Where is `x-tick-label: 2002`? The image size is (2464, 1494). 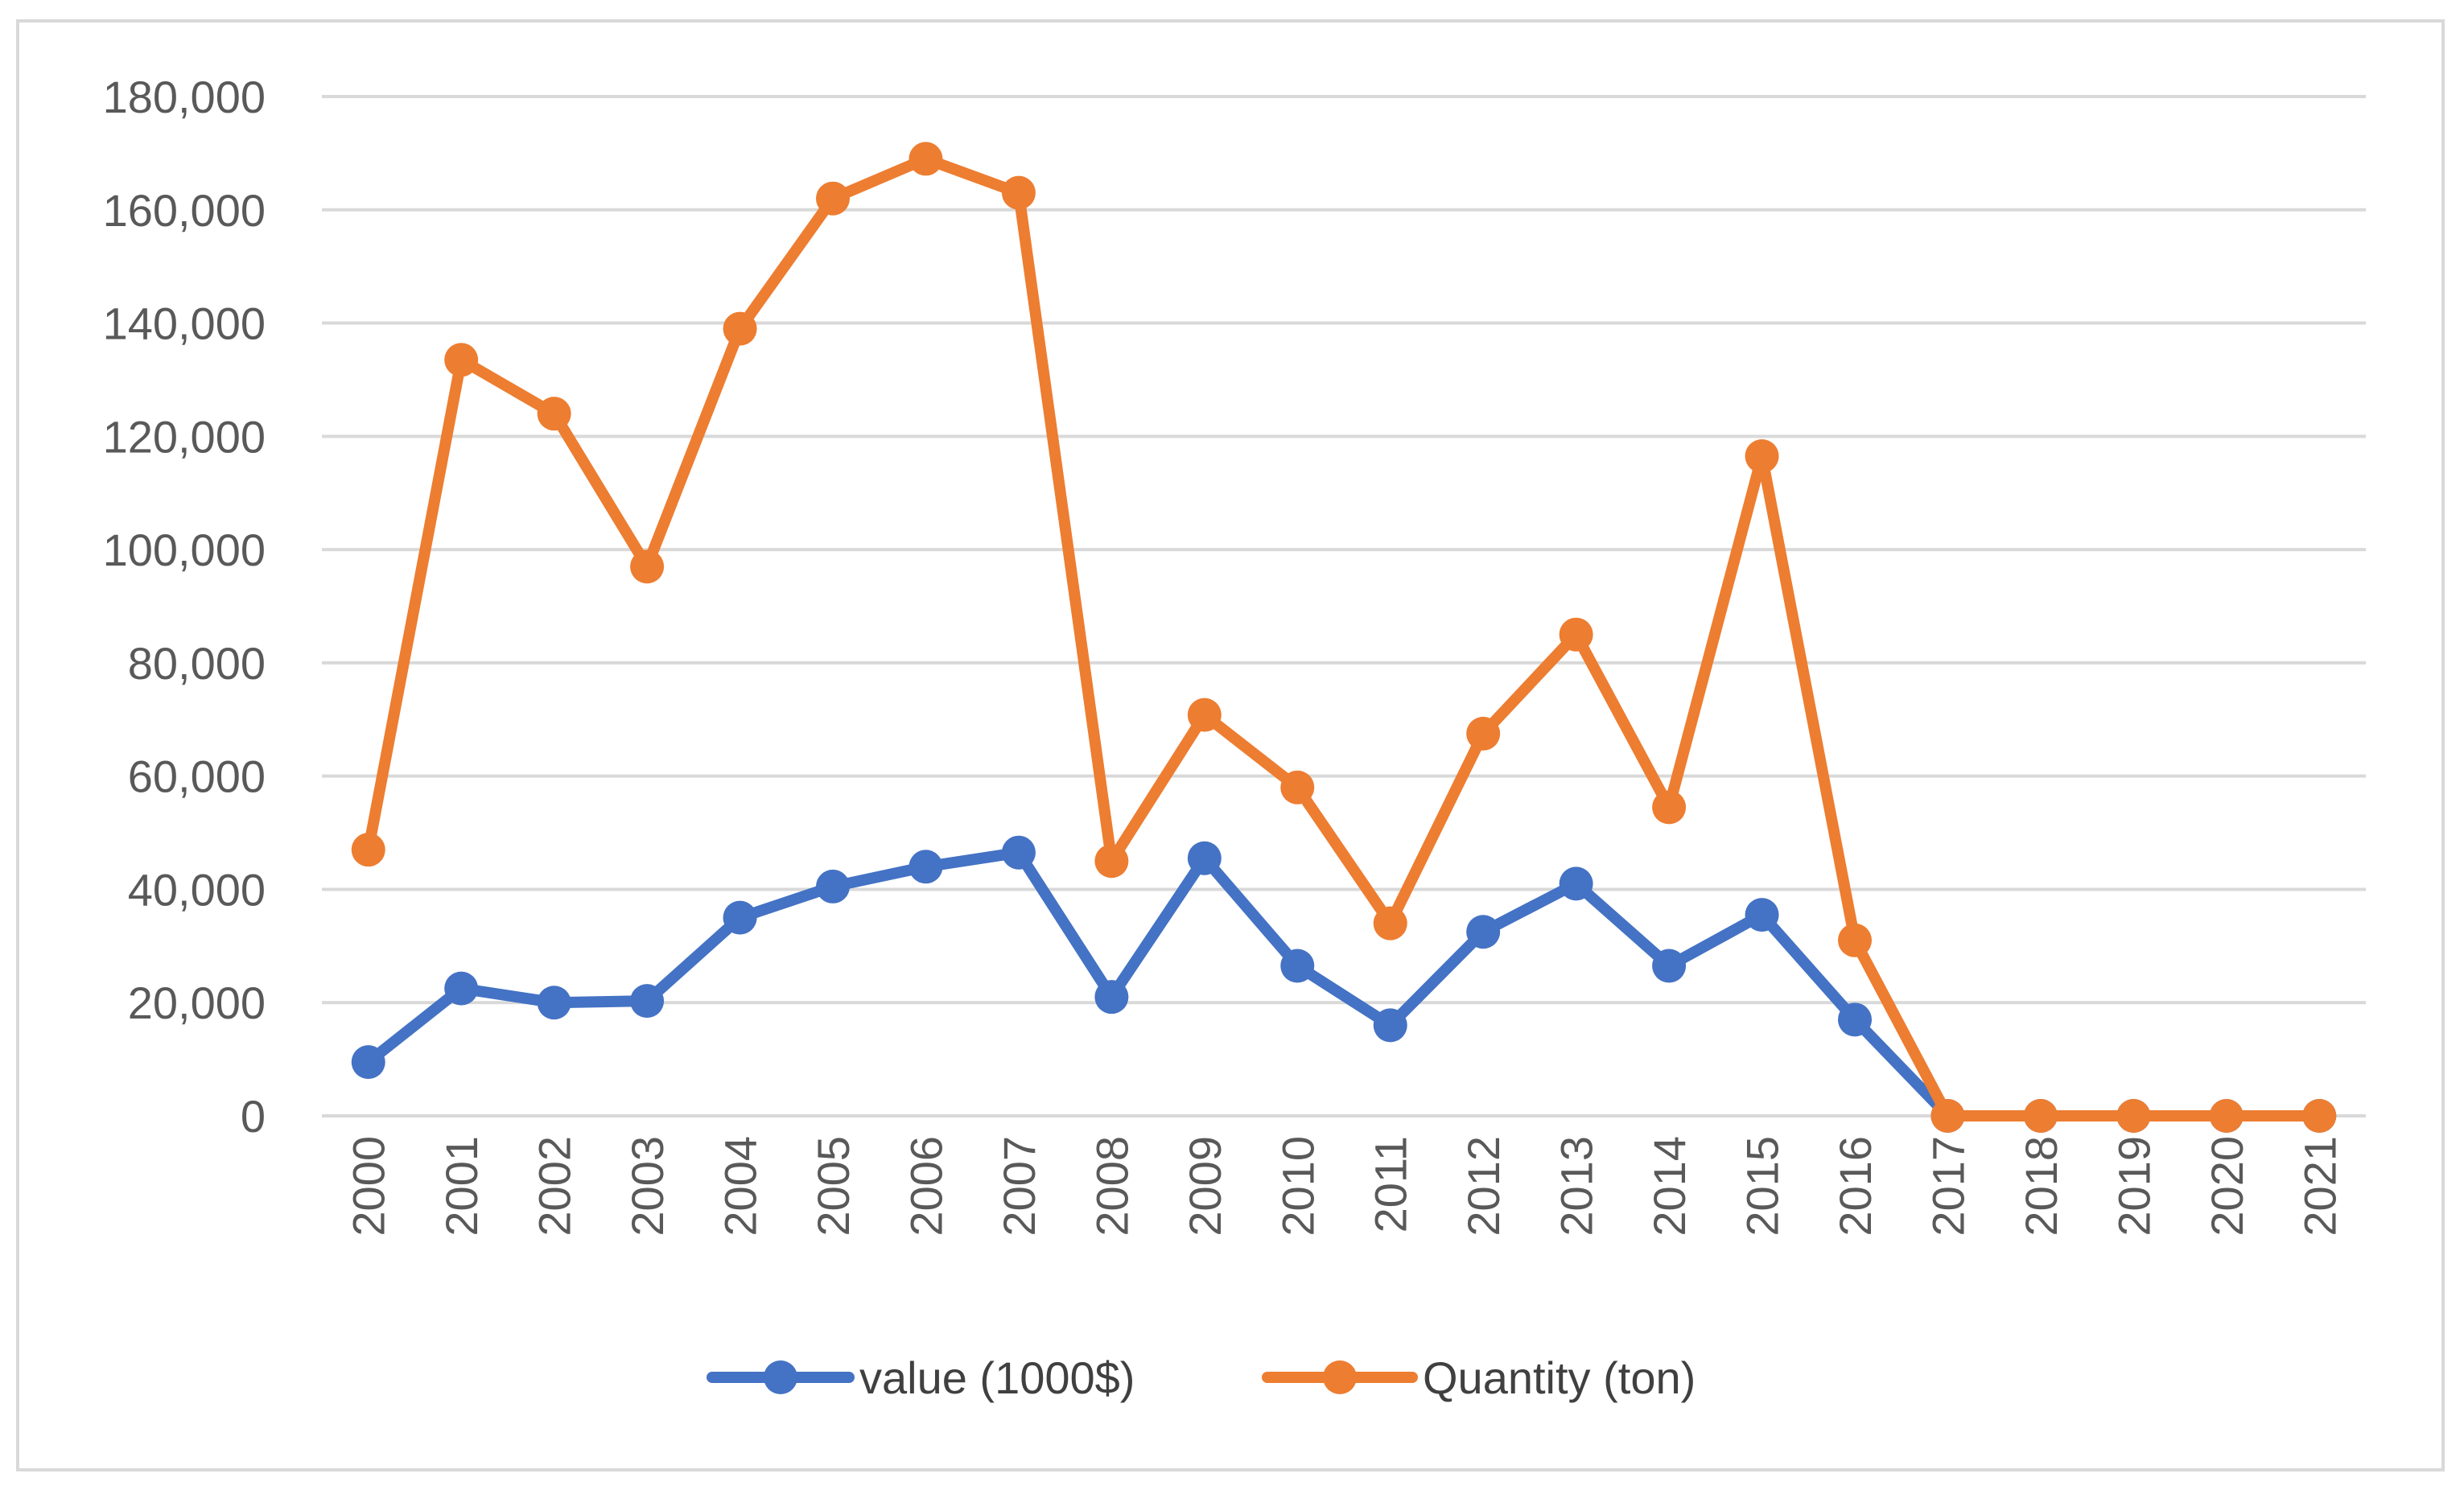
x-tick-label: 2002 is located at coordinates (554, 1186).